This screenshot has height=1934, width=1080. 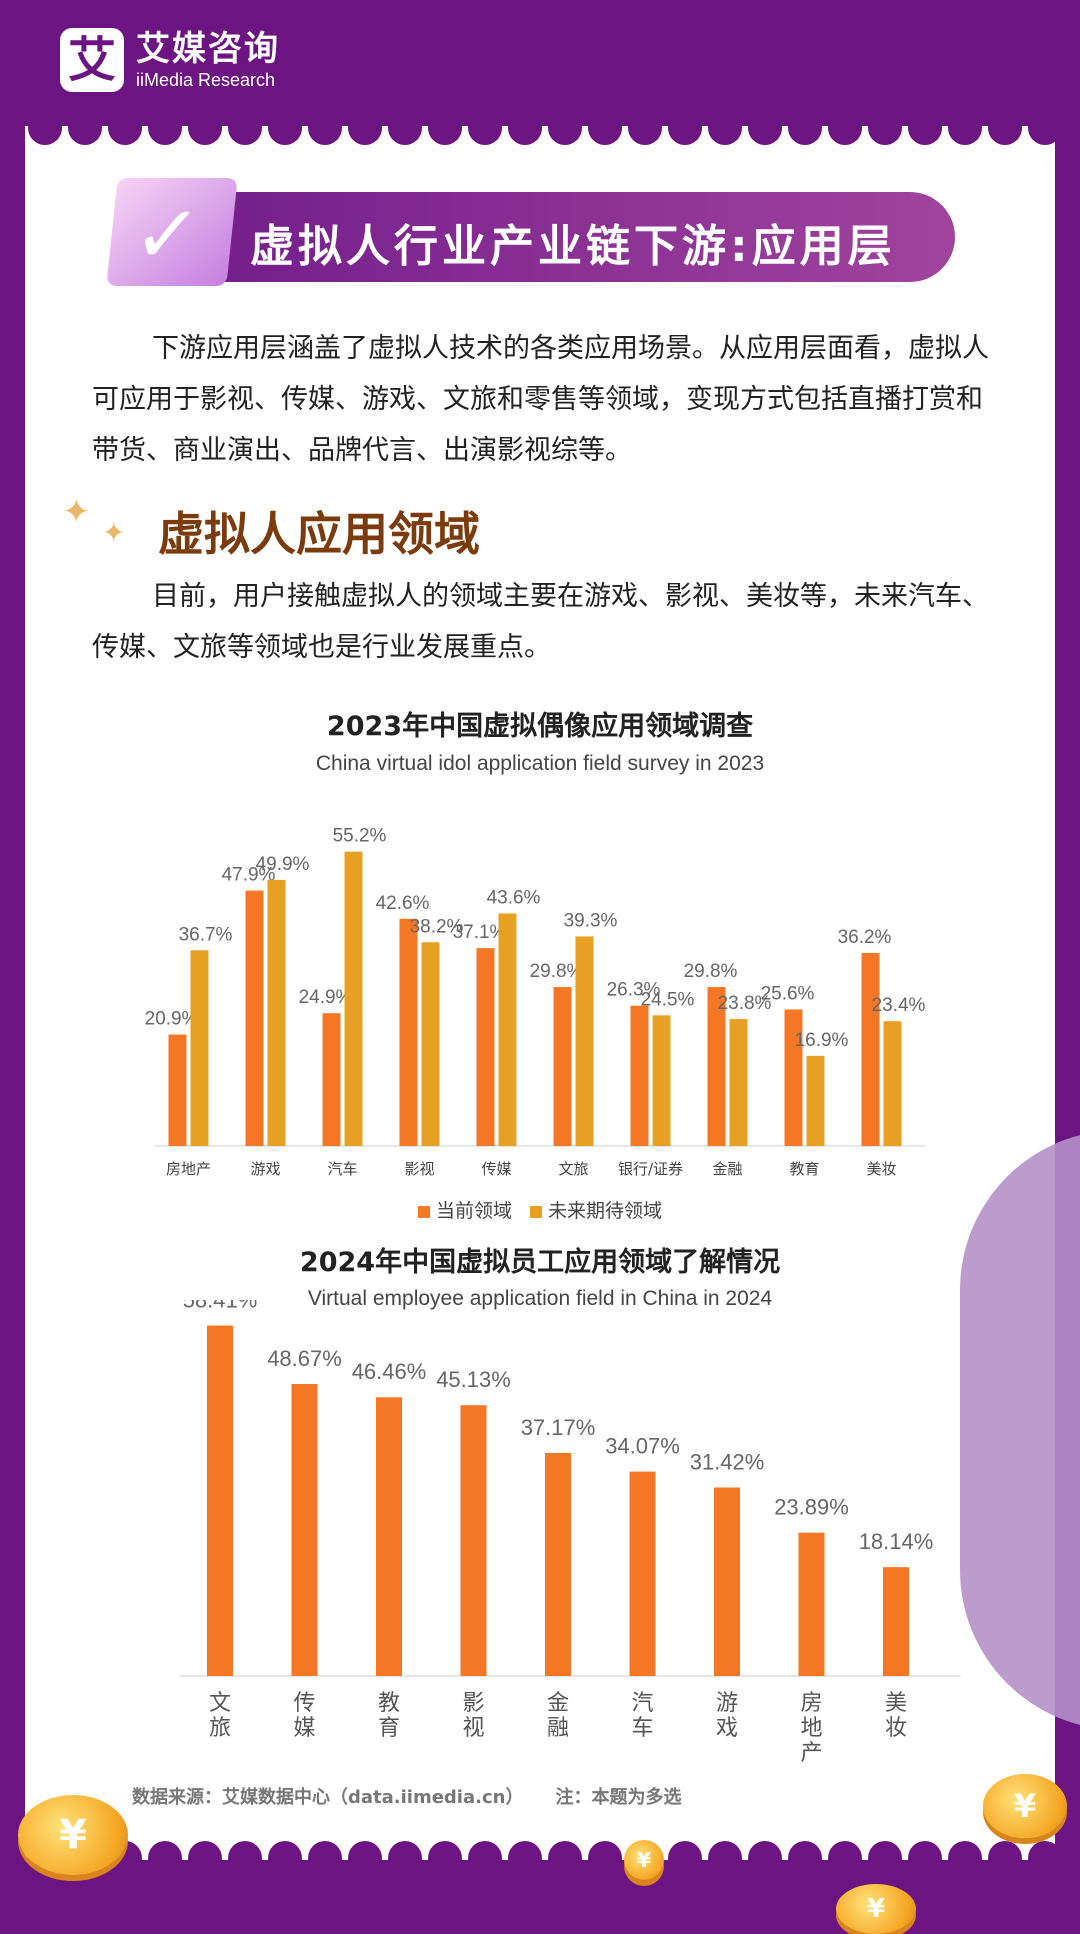 I want to click on chart1-data-label: 29.8%, so click(x=711, y=971).